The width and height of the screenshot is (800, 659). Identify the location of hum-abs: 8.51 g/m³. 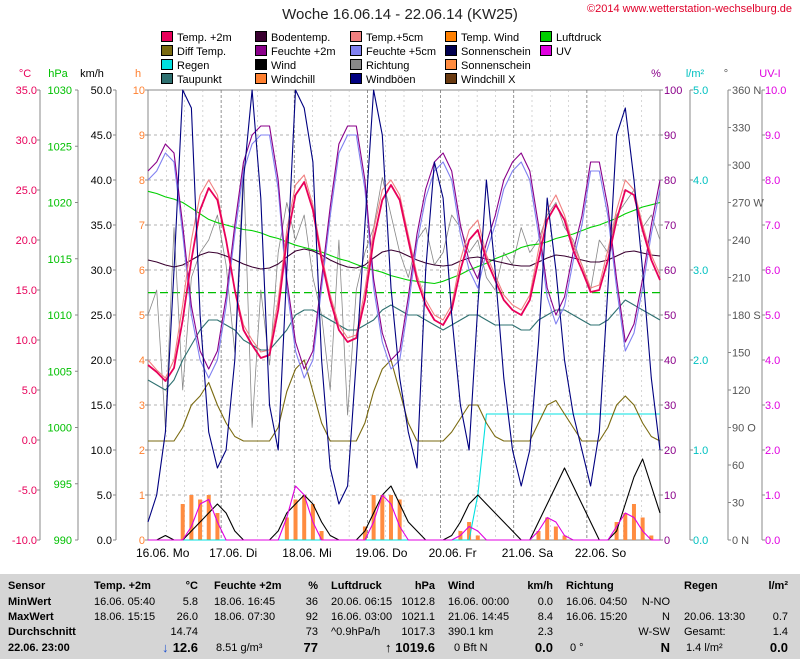
(239, 648).